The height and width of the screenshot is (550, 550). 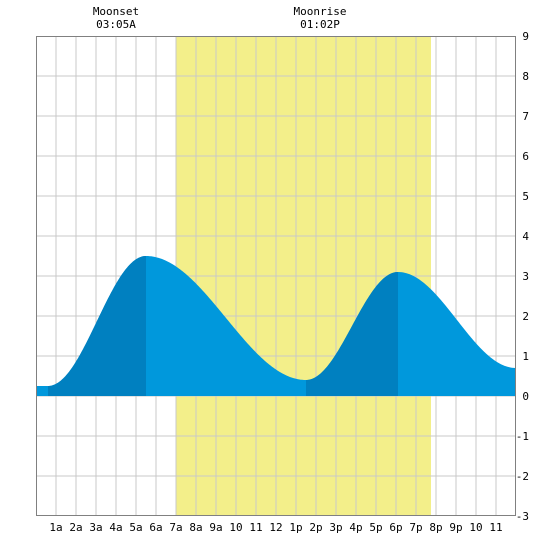 What do you see at coordinates (525, 156) in the screenshot?
I see `y-tick-label: 6` at bounding box center [525, 156].